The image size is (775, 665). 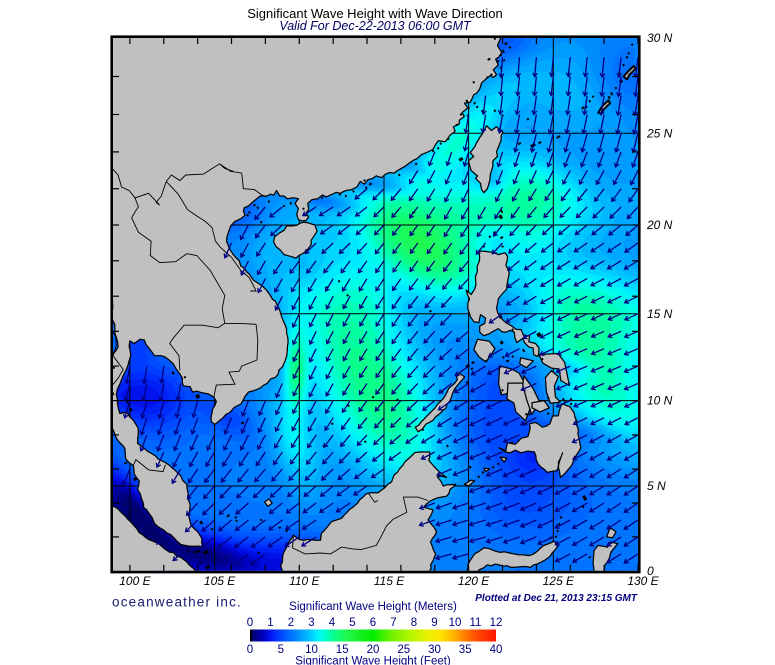 I want to click on svg-text: 125 E, so click(x=559, y=581).